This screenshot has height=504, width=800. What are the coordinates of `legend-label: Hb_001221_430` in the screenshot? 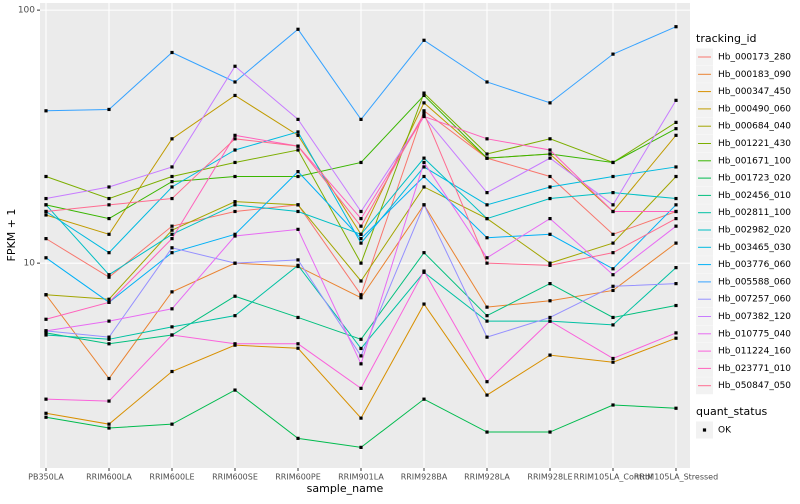 It's located at (754, 144).